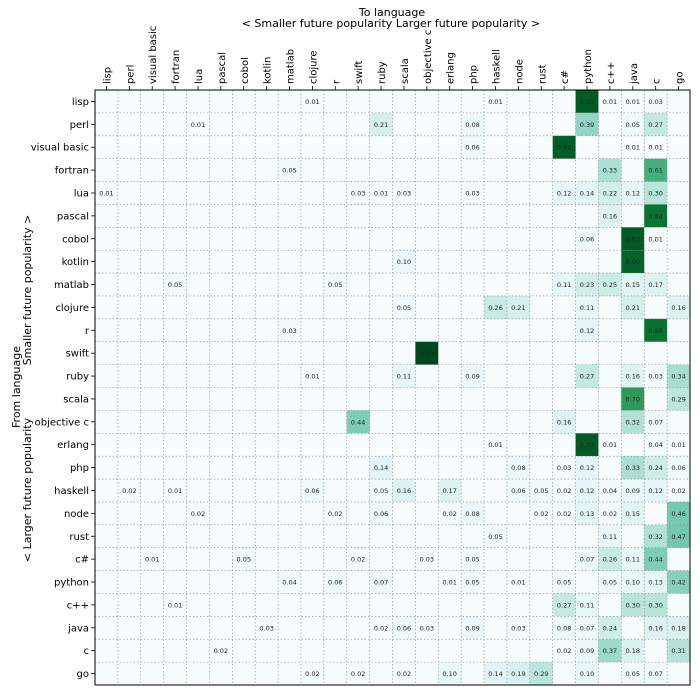 The width and height of the screenshot is (700, 700). What do you see at coordinates (518, 490) in the screenshot?
I see `cell-haskell-to-node` at bounding box center [518, 490].